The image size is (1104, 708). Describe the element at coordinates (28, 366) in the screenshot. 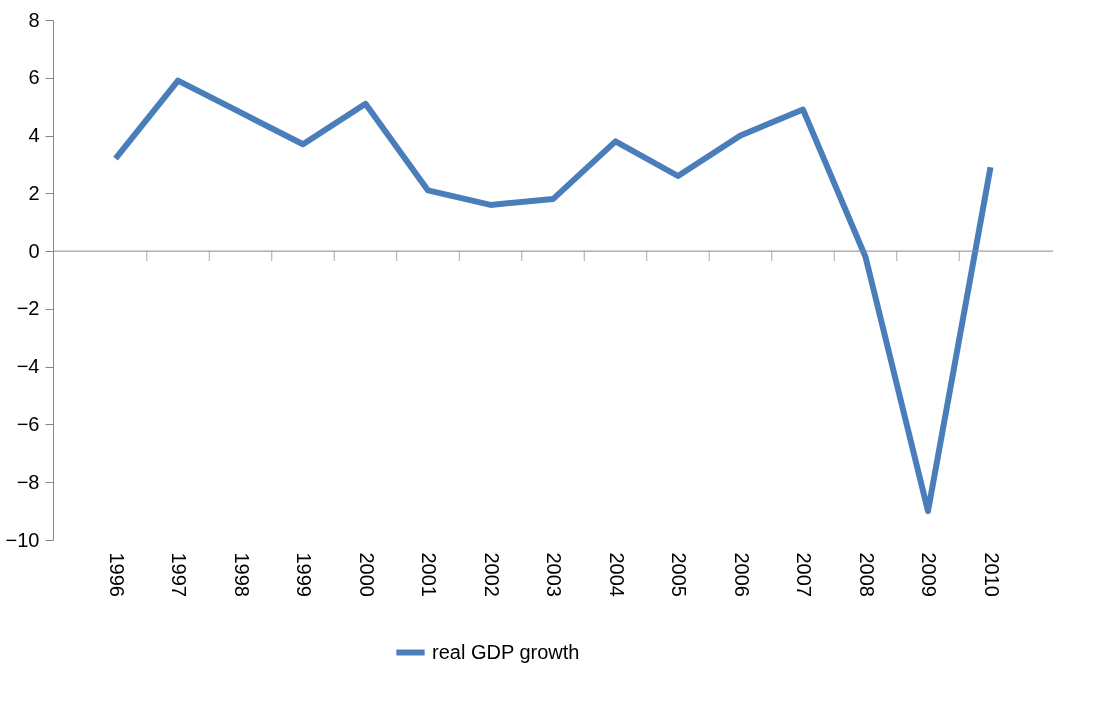

I see `y-tick-label: −4` at that location.